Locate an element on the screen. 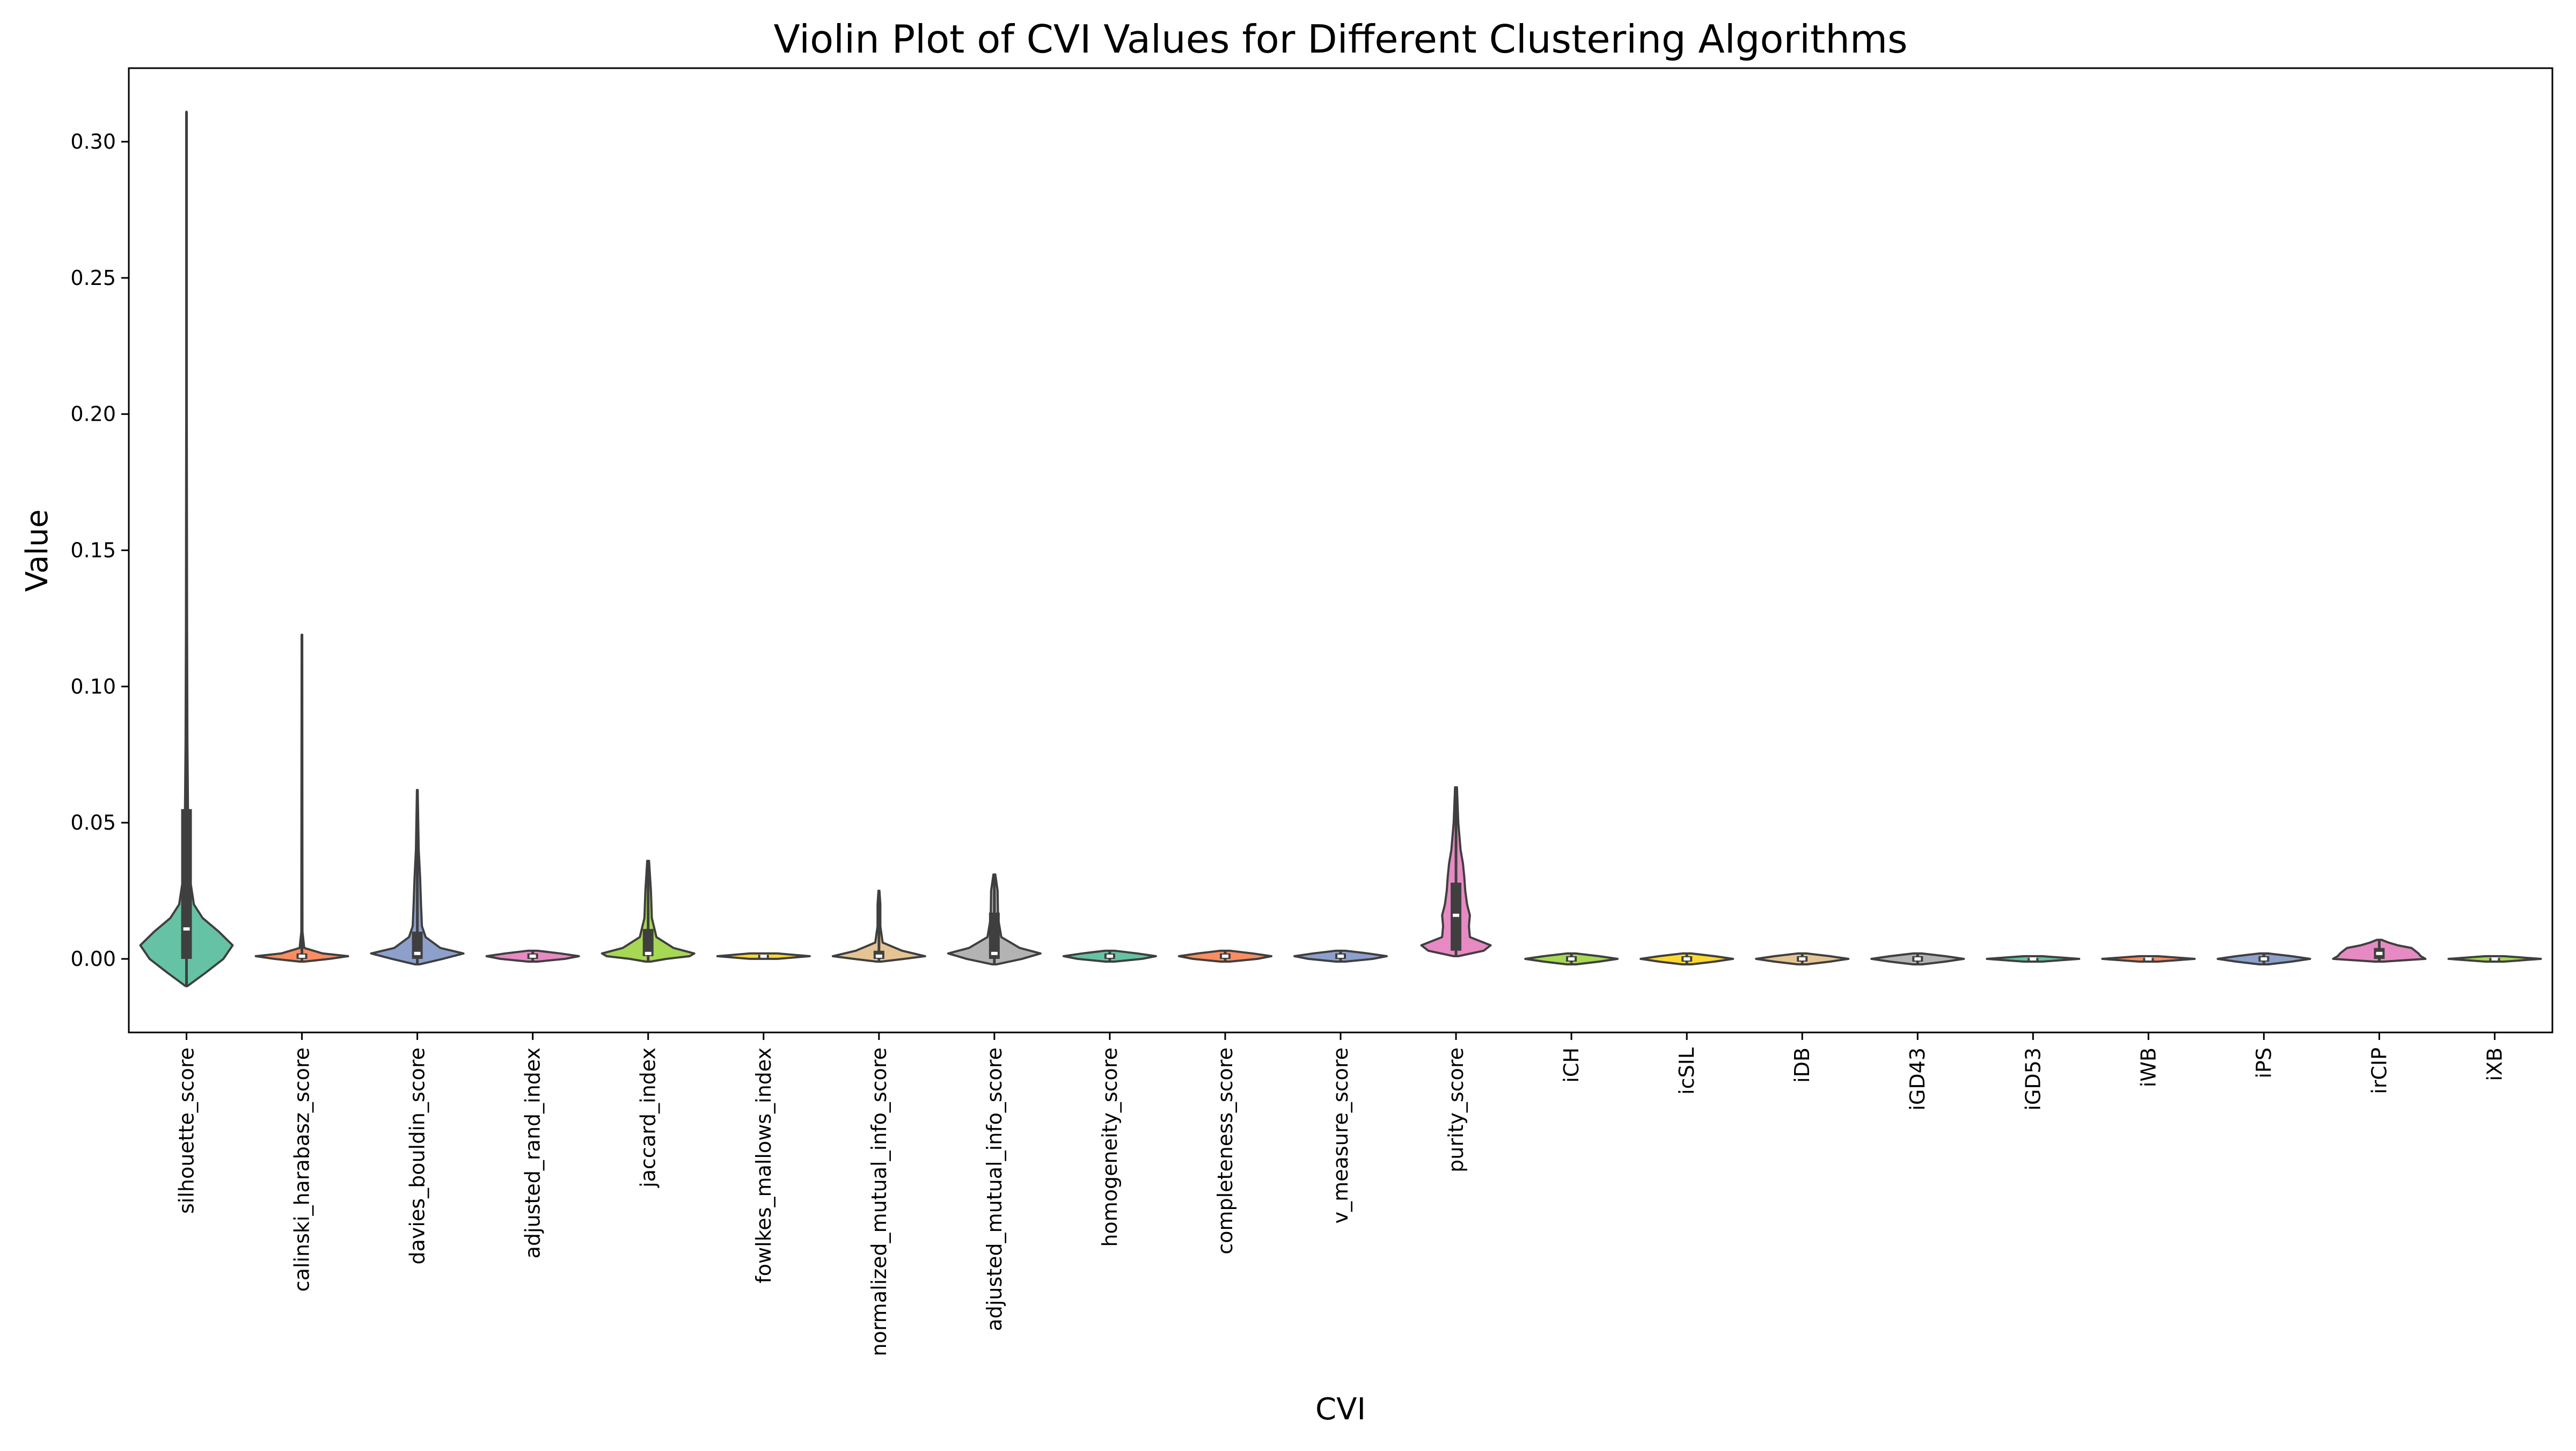 The image size is (2576, 1451). x-tick-label: iXB is located at coordinates (2494, 1064).